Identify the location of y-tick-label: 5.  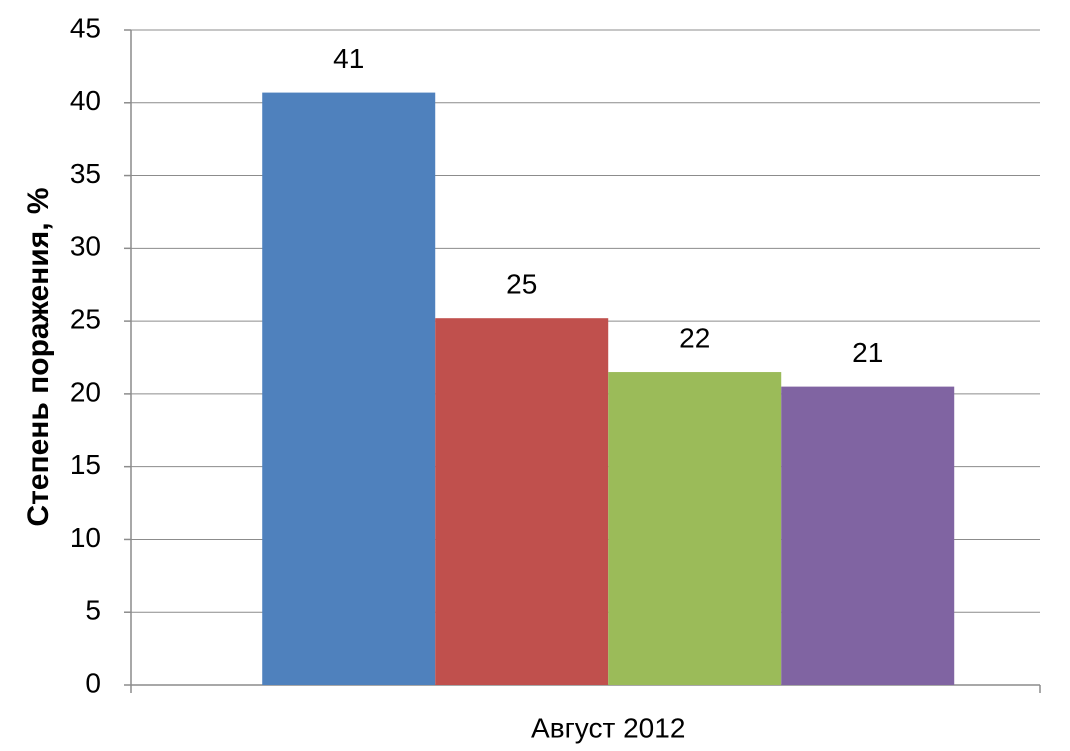
(93, 610).